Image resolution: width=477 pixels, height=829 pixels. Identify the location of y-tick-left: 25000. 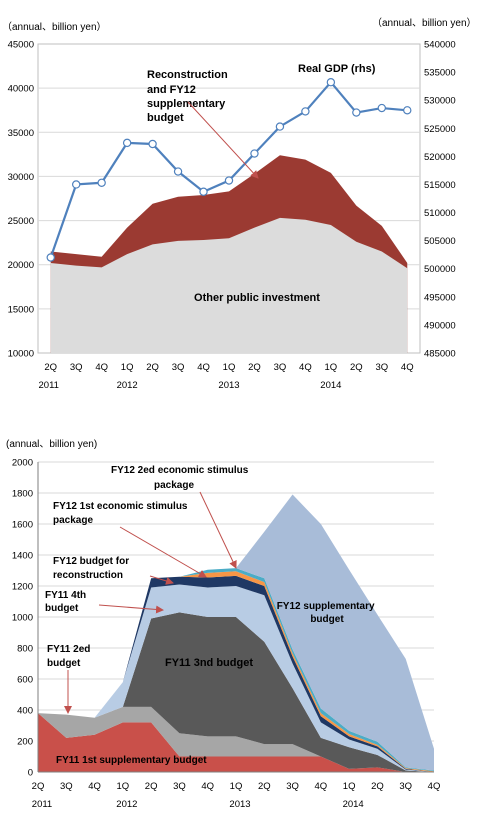
(21, 221).